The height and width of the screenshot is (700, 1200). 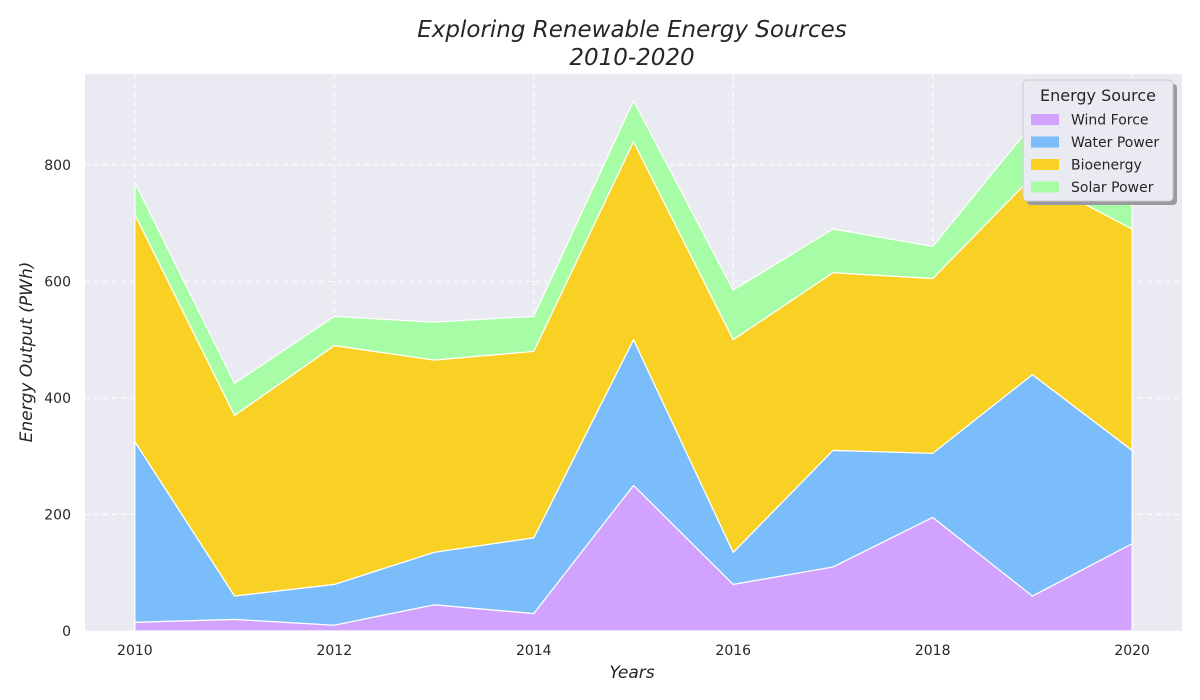 I want to click on x-tick-label: 2018, so click(x=933, y=651).